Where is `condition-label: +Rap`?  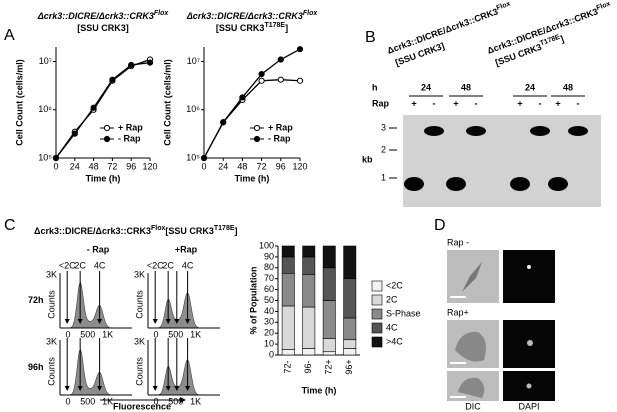
condition-label: +Rap is located at coordinates (186, 249).